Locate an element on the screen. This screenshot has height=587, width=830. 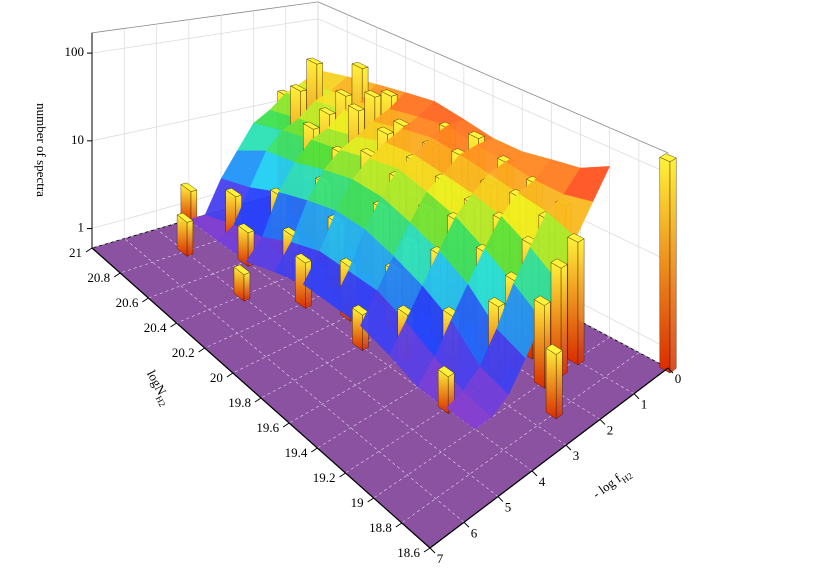
f-tick-label: 3 is located at coordinates (576, 455).